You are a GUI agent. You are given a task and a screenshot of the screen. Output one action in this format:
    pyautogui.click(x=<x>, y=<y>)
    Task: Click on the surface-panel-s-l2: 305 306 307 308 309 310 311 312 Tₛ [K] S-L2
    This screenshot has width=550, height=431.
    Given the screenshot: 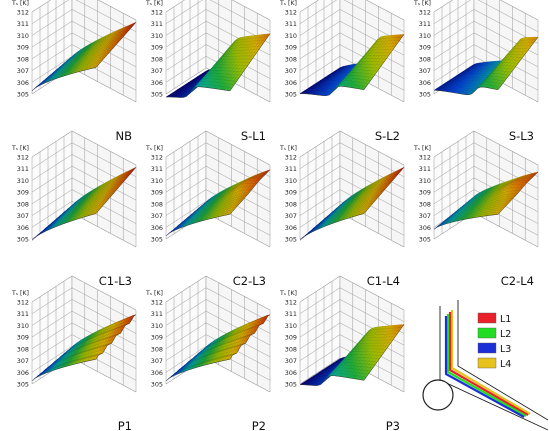 What is the action you would take?
    pyautogui.click(x=342, y=71)
    